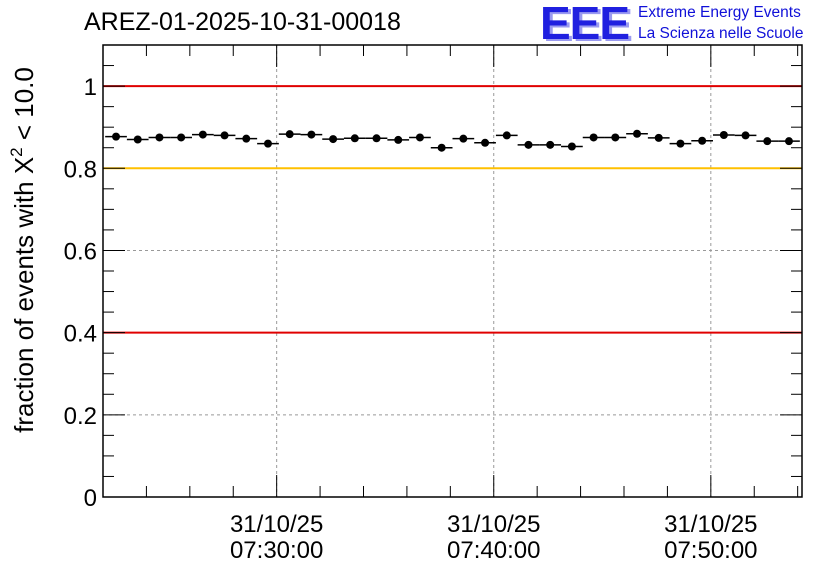 This screenshot has height=572, width=836. Describe the element at coordinates (80, 334) in the screenshot. I see `y-tick-label: 0.4` at that location.